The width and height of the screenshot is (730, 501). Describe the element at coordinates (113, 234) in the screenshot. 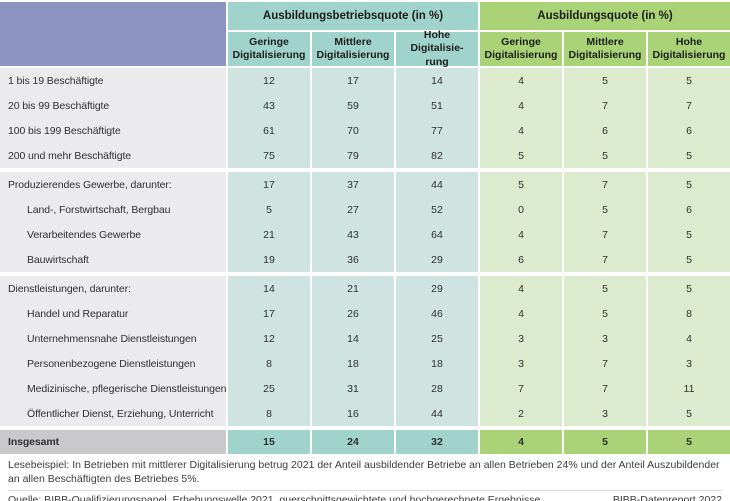

I see `row-label: Verarbeitendes Gewerbe` at that location.